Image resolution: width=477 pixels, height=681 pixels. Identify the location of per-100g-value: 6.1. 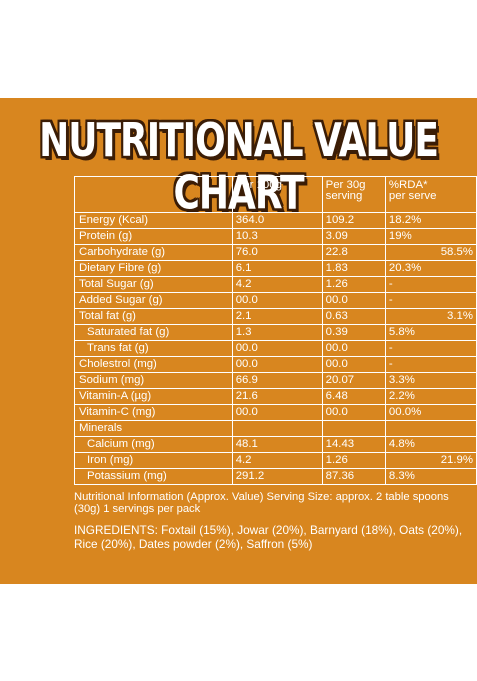
(277, 268).